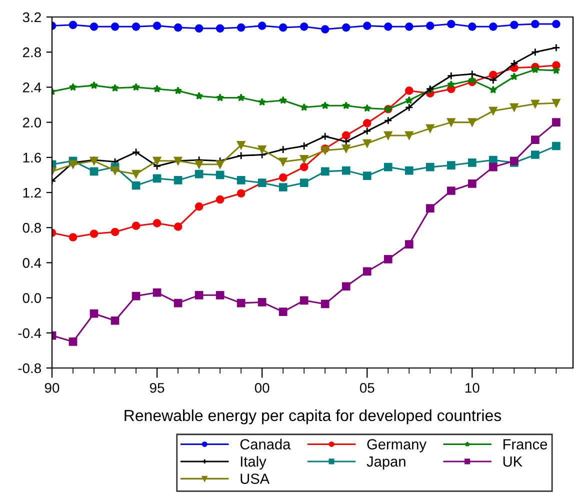 The image size is (574, 501). What do you see at coordinates (313, 416) in the screenshot?
I see `x-axis-title: Renewable energy per capita for developed countries` at bounding box center [313, 416].